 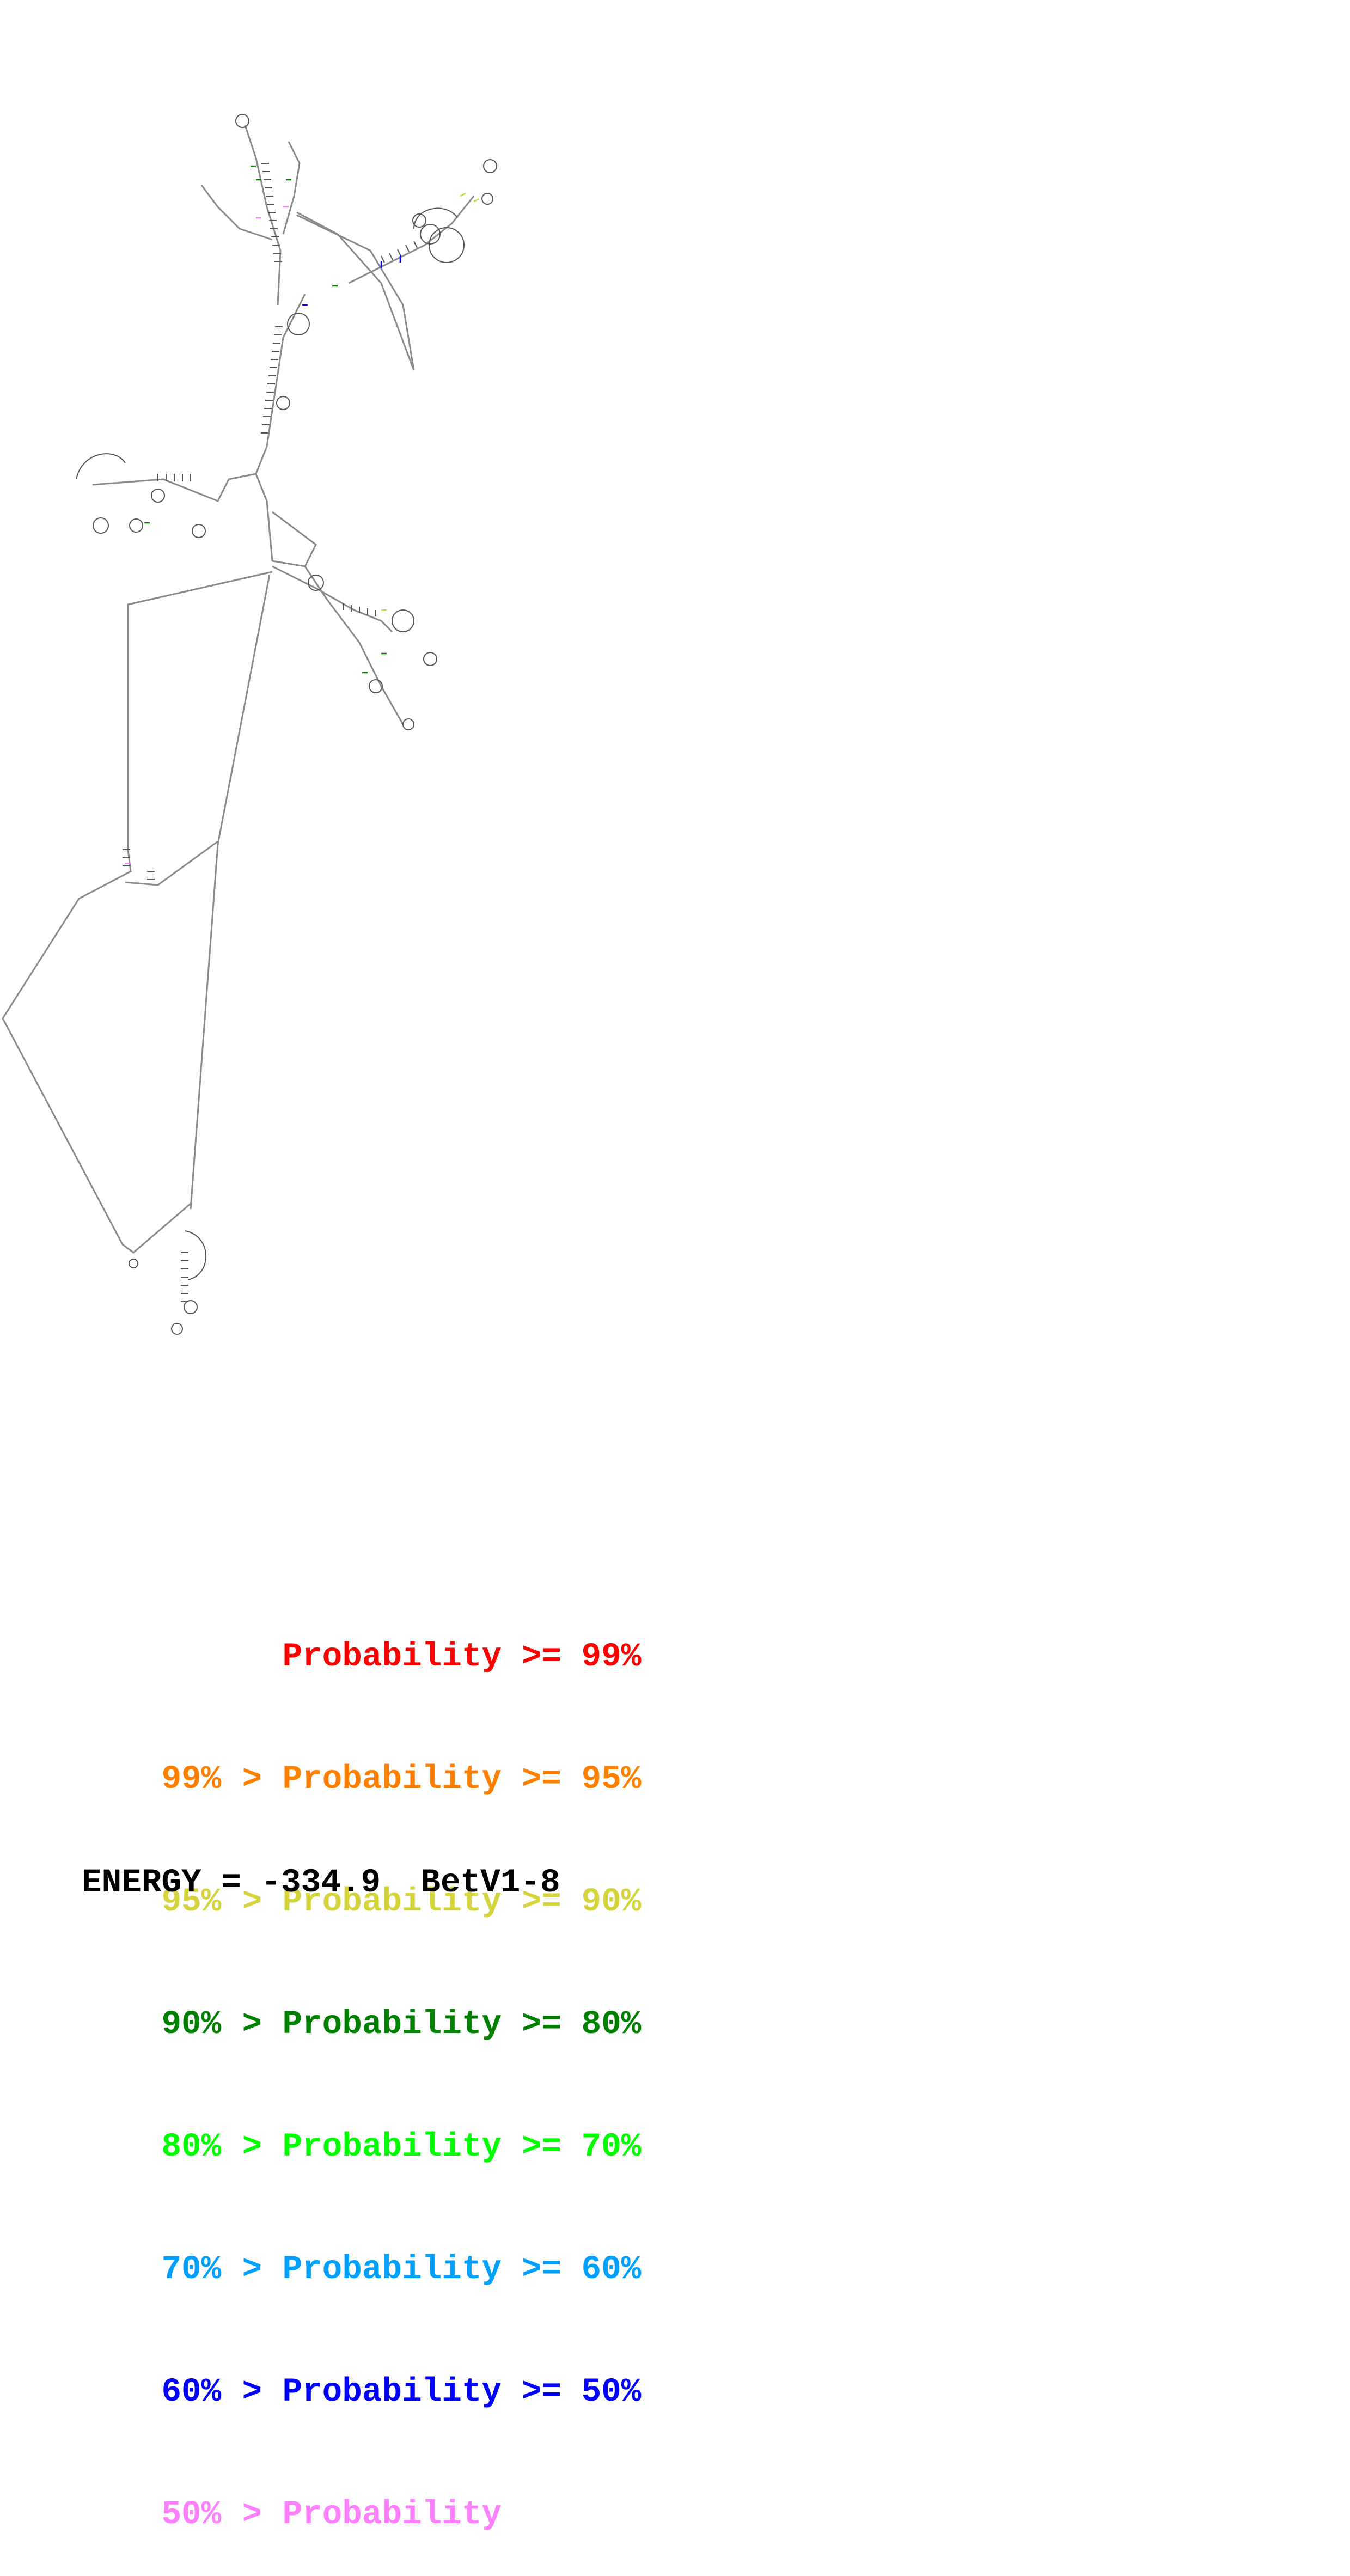 I want to click on legend-range: 70%, so click(x=191, y=2269).